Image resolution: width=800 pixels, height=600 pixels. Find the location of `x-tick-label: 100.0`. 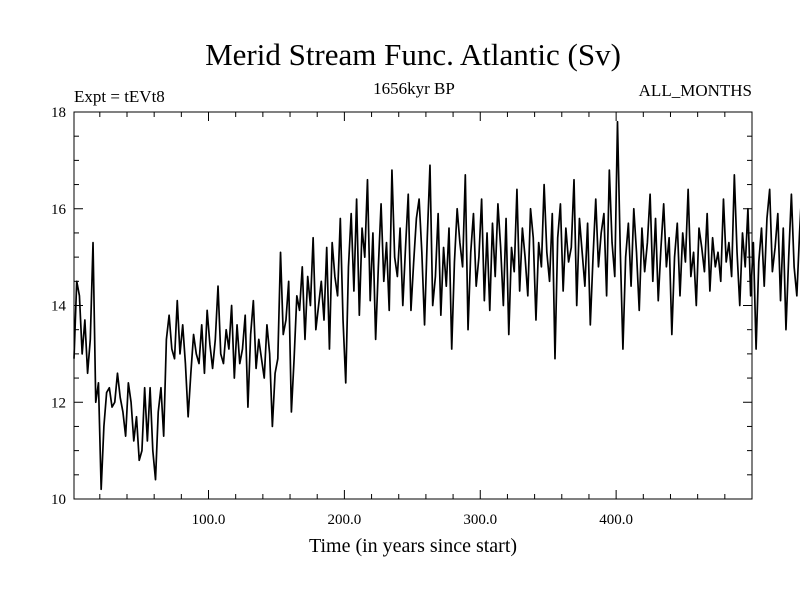

x-tick-label: 100.0 is located at coordinates (209, 520).